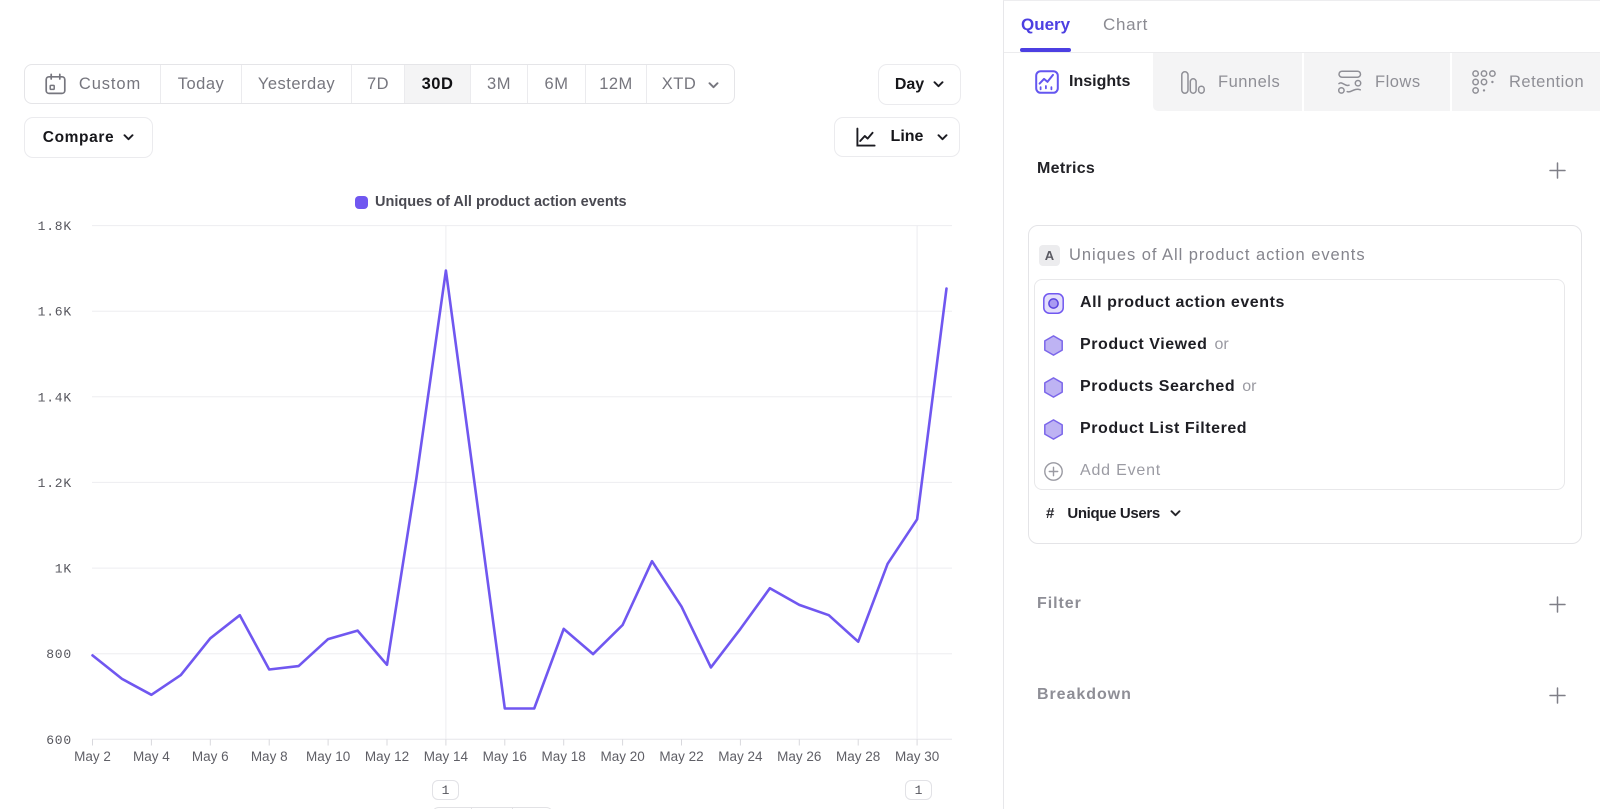 Image resolution: width=1600 pixels, height=809 pixels. What do you see at coordinates (55, 483) in the screenshot?
I see `svg-text: 1.2K` at bounding box center [55, 483].